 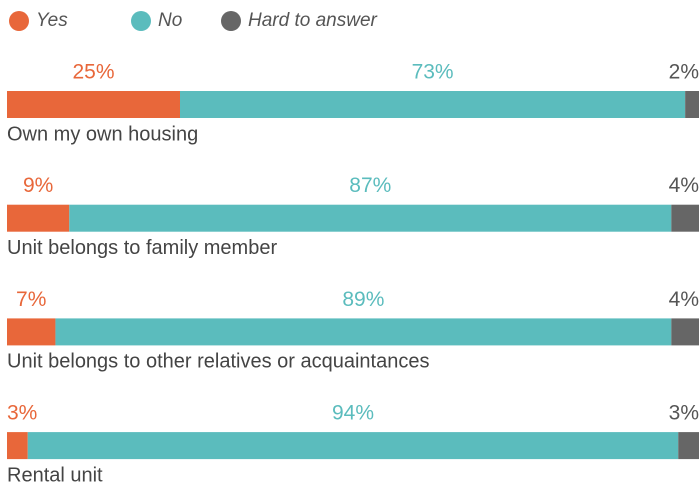 What do you see at coordinates (433, 72) in the screenshot?
I see `value-label: 73%` at bounding box center [433, 72].